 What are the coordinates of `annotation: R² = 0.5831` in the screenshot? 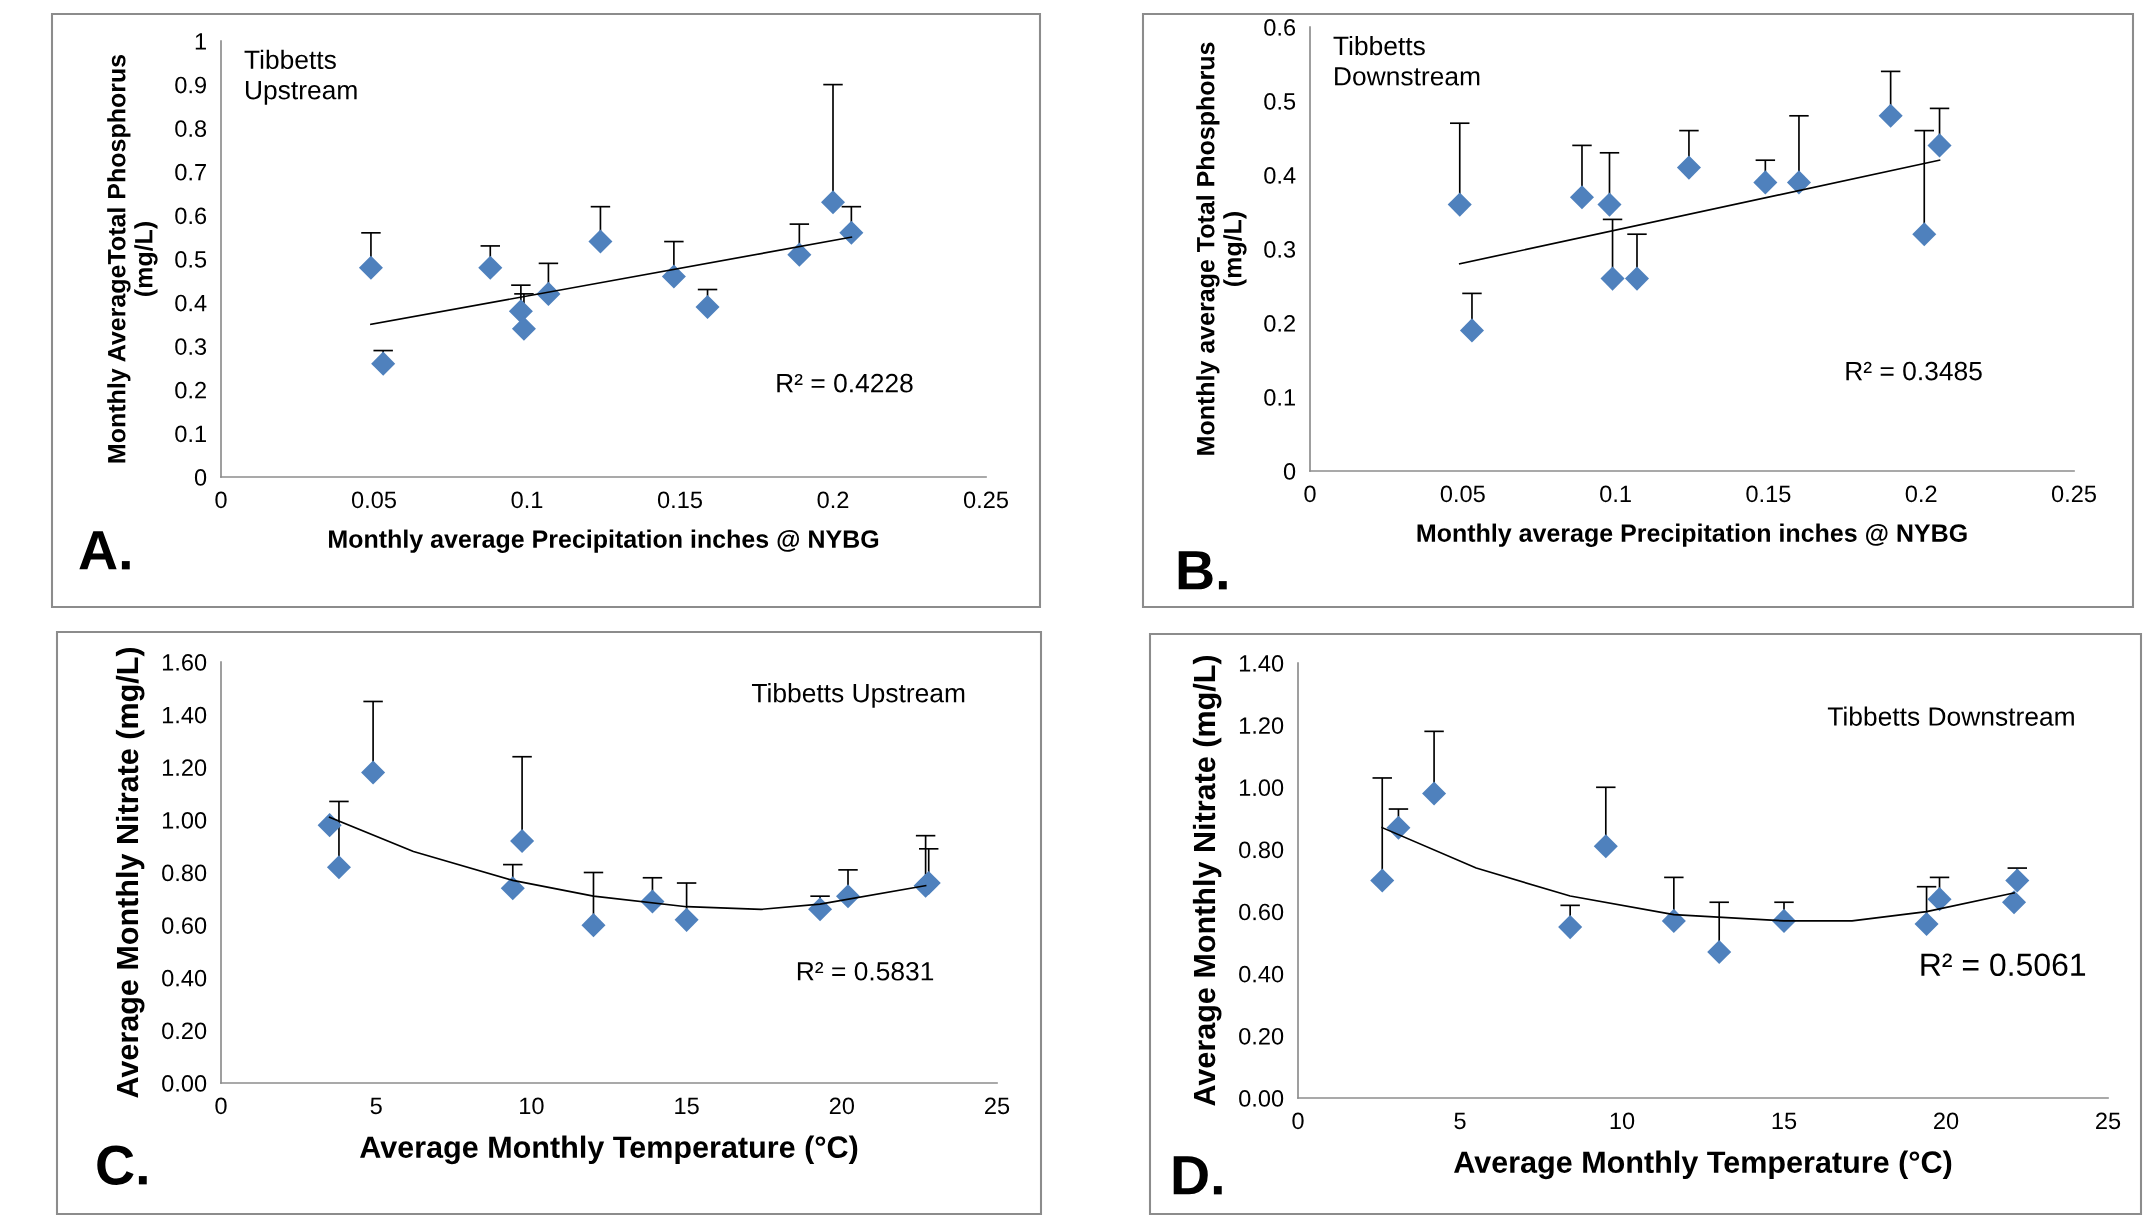 It's located at (865, 971).